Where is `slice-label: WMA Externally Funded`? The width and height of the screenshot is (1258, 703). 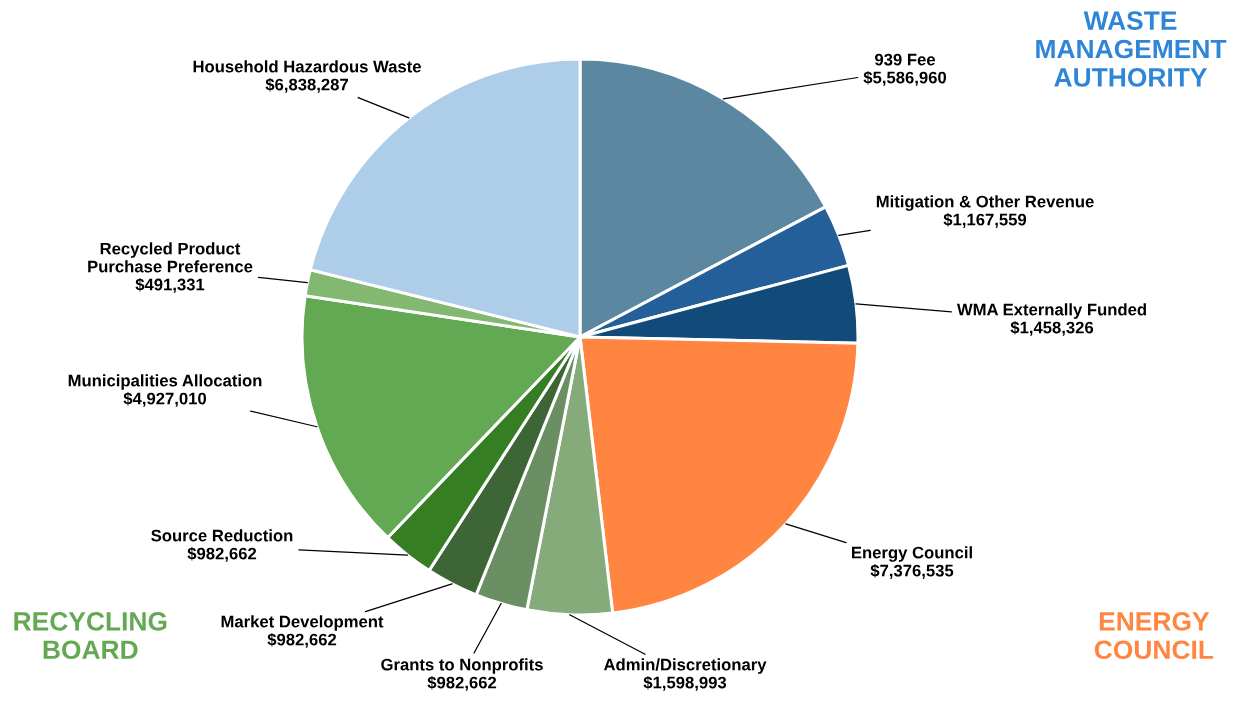
slice-label: WMA Externally Funded is located at coordinates (1051, 311).